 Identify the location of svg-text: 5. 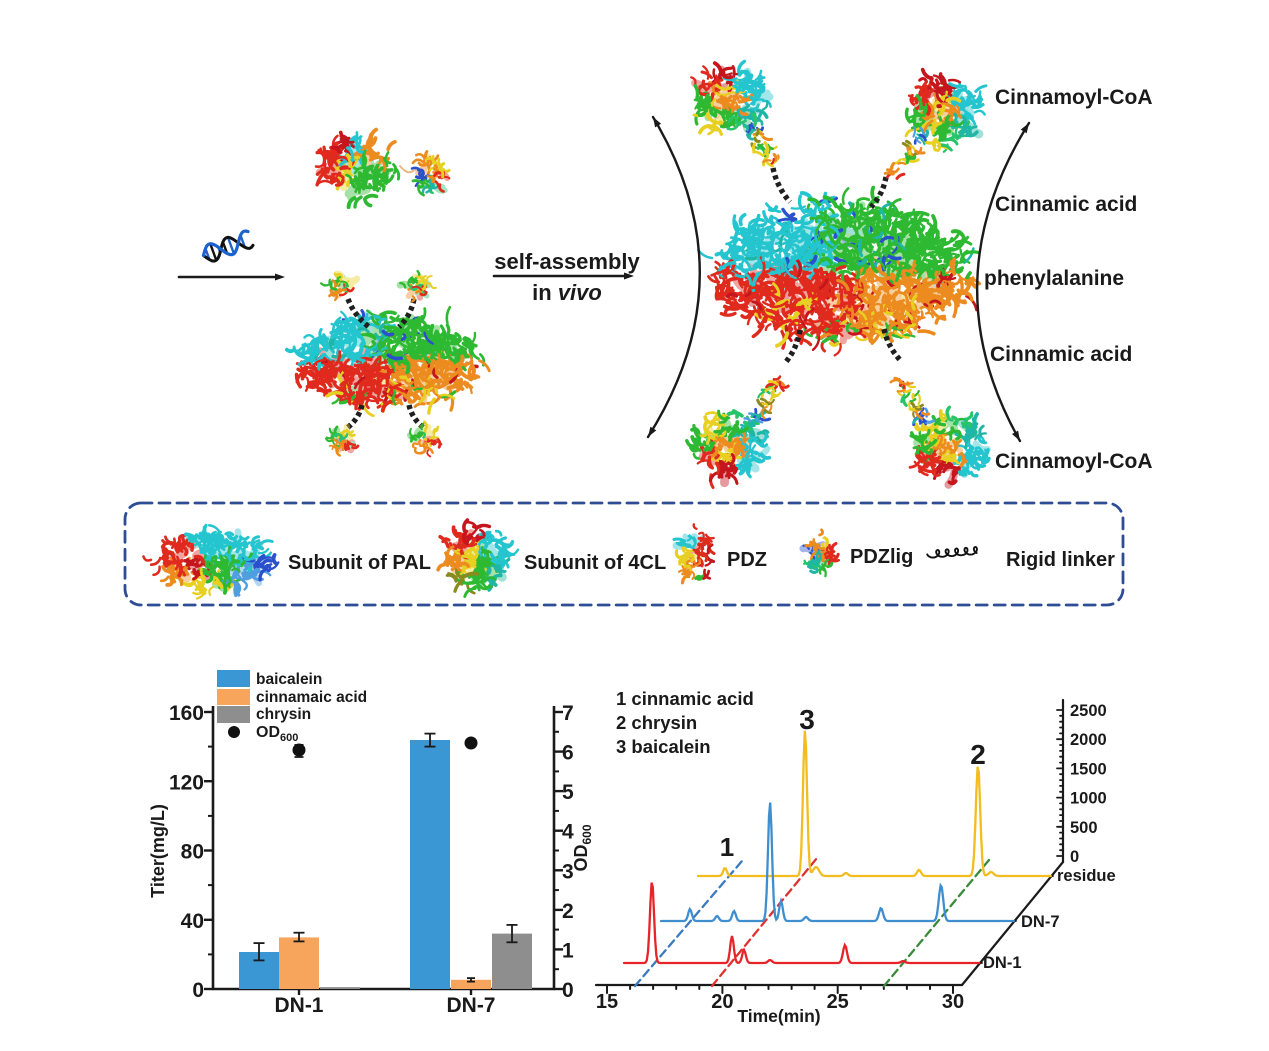
(568, 792).